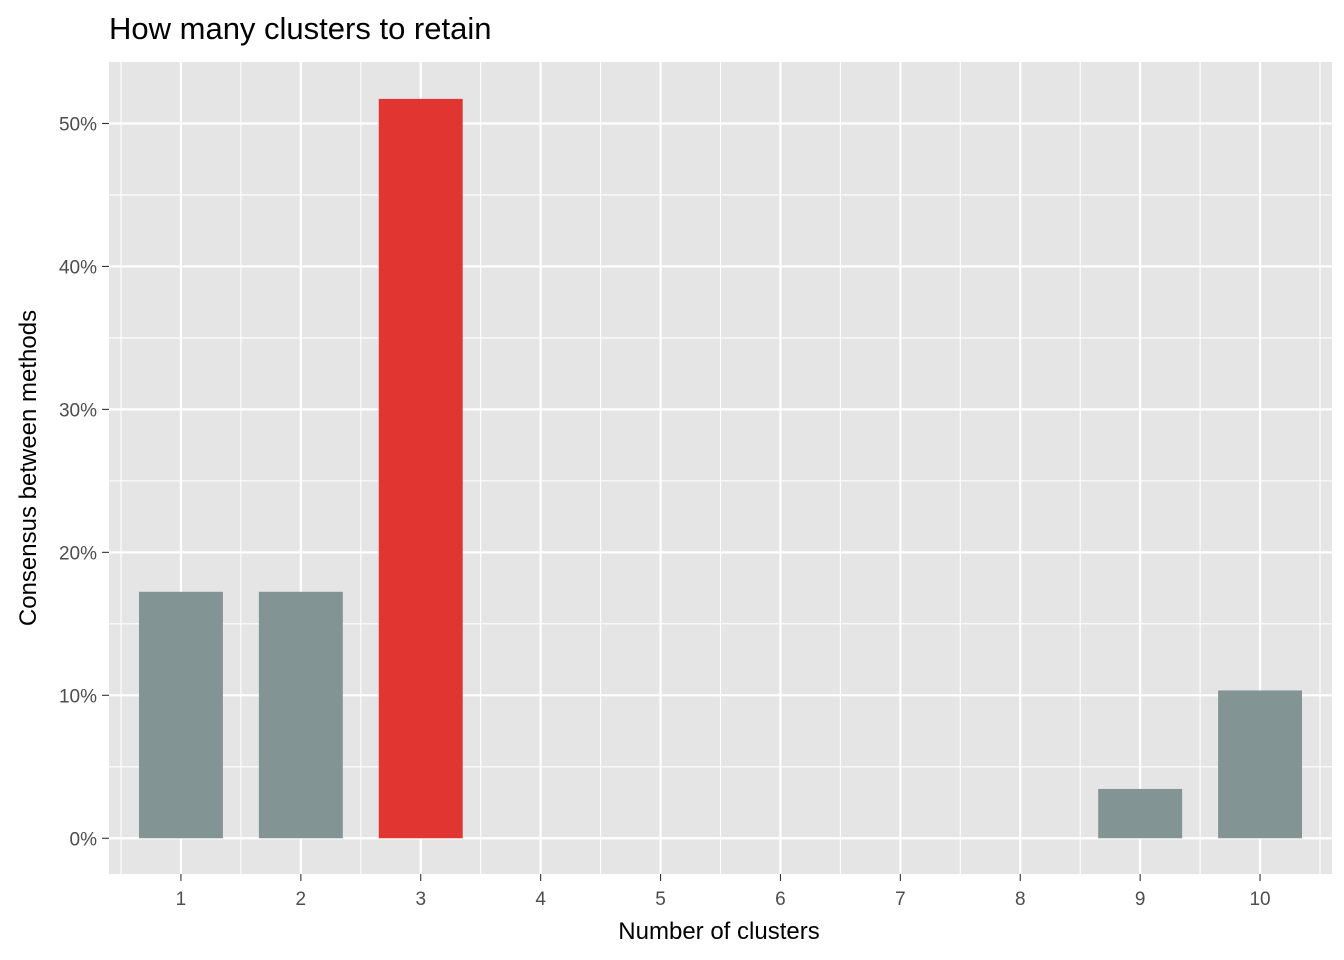 Image resolution: width=1344 pixels, height=960 pixels. Describe the element at coordinates (181, 899) in the screenshot. I see `x-tick-label: 1` at that location.